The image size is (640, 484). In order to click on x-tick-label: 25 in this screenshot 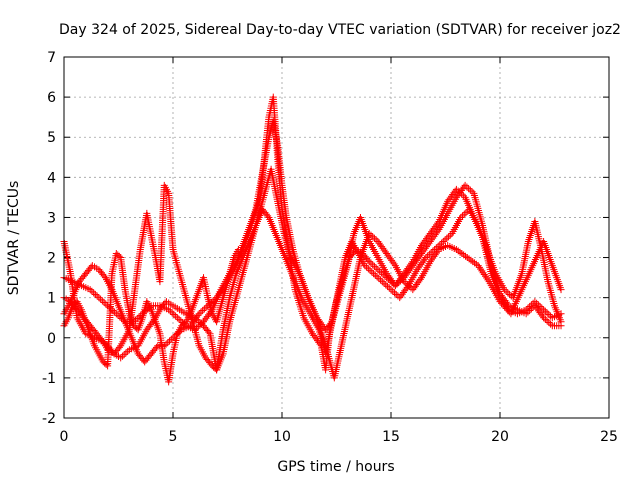, I will do `click(609, 437)`.